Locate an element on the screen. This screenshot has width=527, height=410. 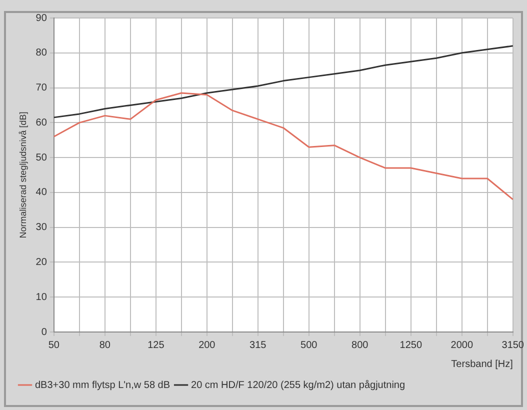
legend-label: 20 cm HD/F 120/20 (255 kg/m2) utan pågjutning is located at coordinates (298, 384).